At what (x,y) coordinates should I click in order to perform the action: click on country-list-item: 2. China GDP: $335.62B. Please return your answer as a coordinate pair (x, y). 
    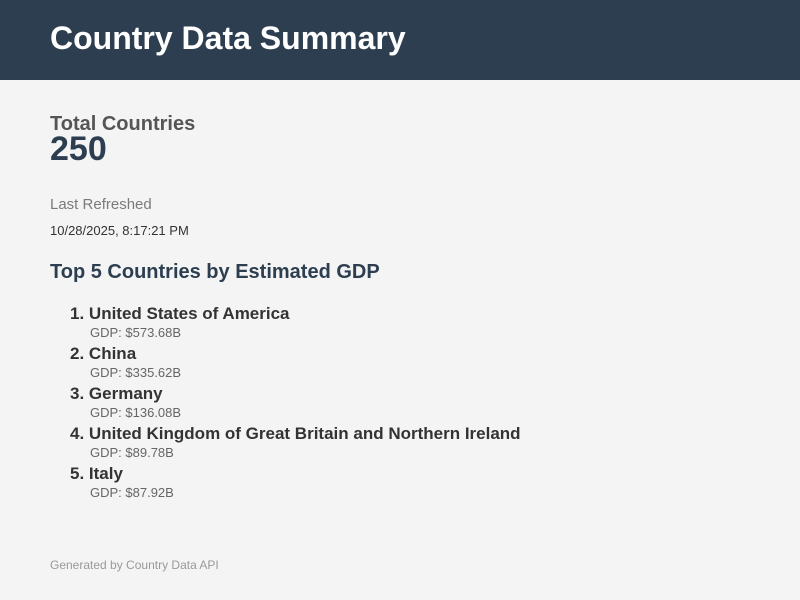
    Looking at the image, I should click on (295, 363).